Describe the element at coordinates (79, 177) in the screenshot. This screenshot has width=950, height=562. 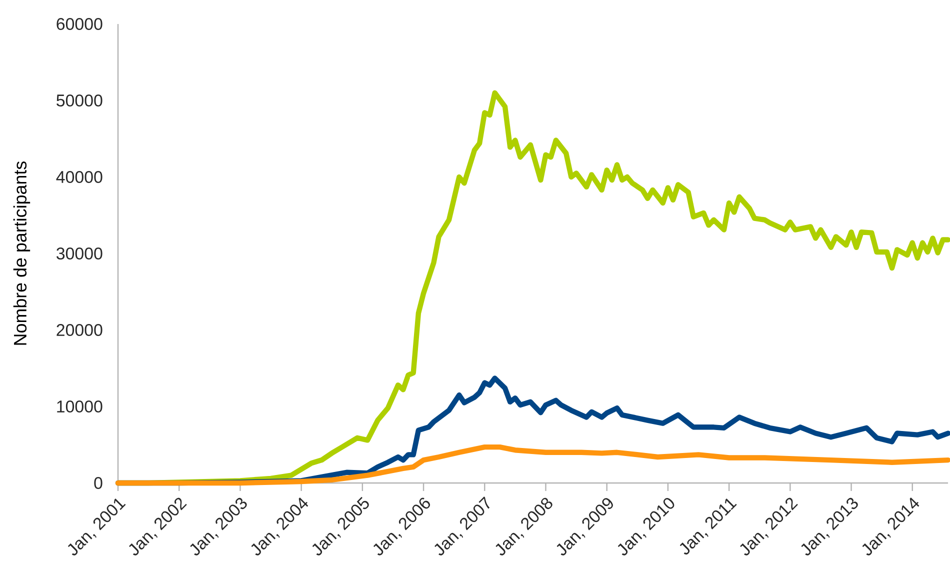
I see `y-tick-label: 40000` at that location.